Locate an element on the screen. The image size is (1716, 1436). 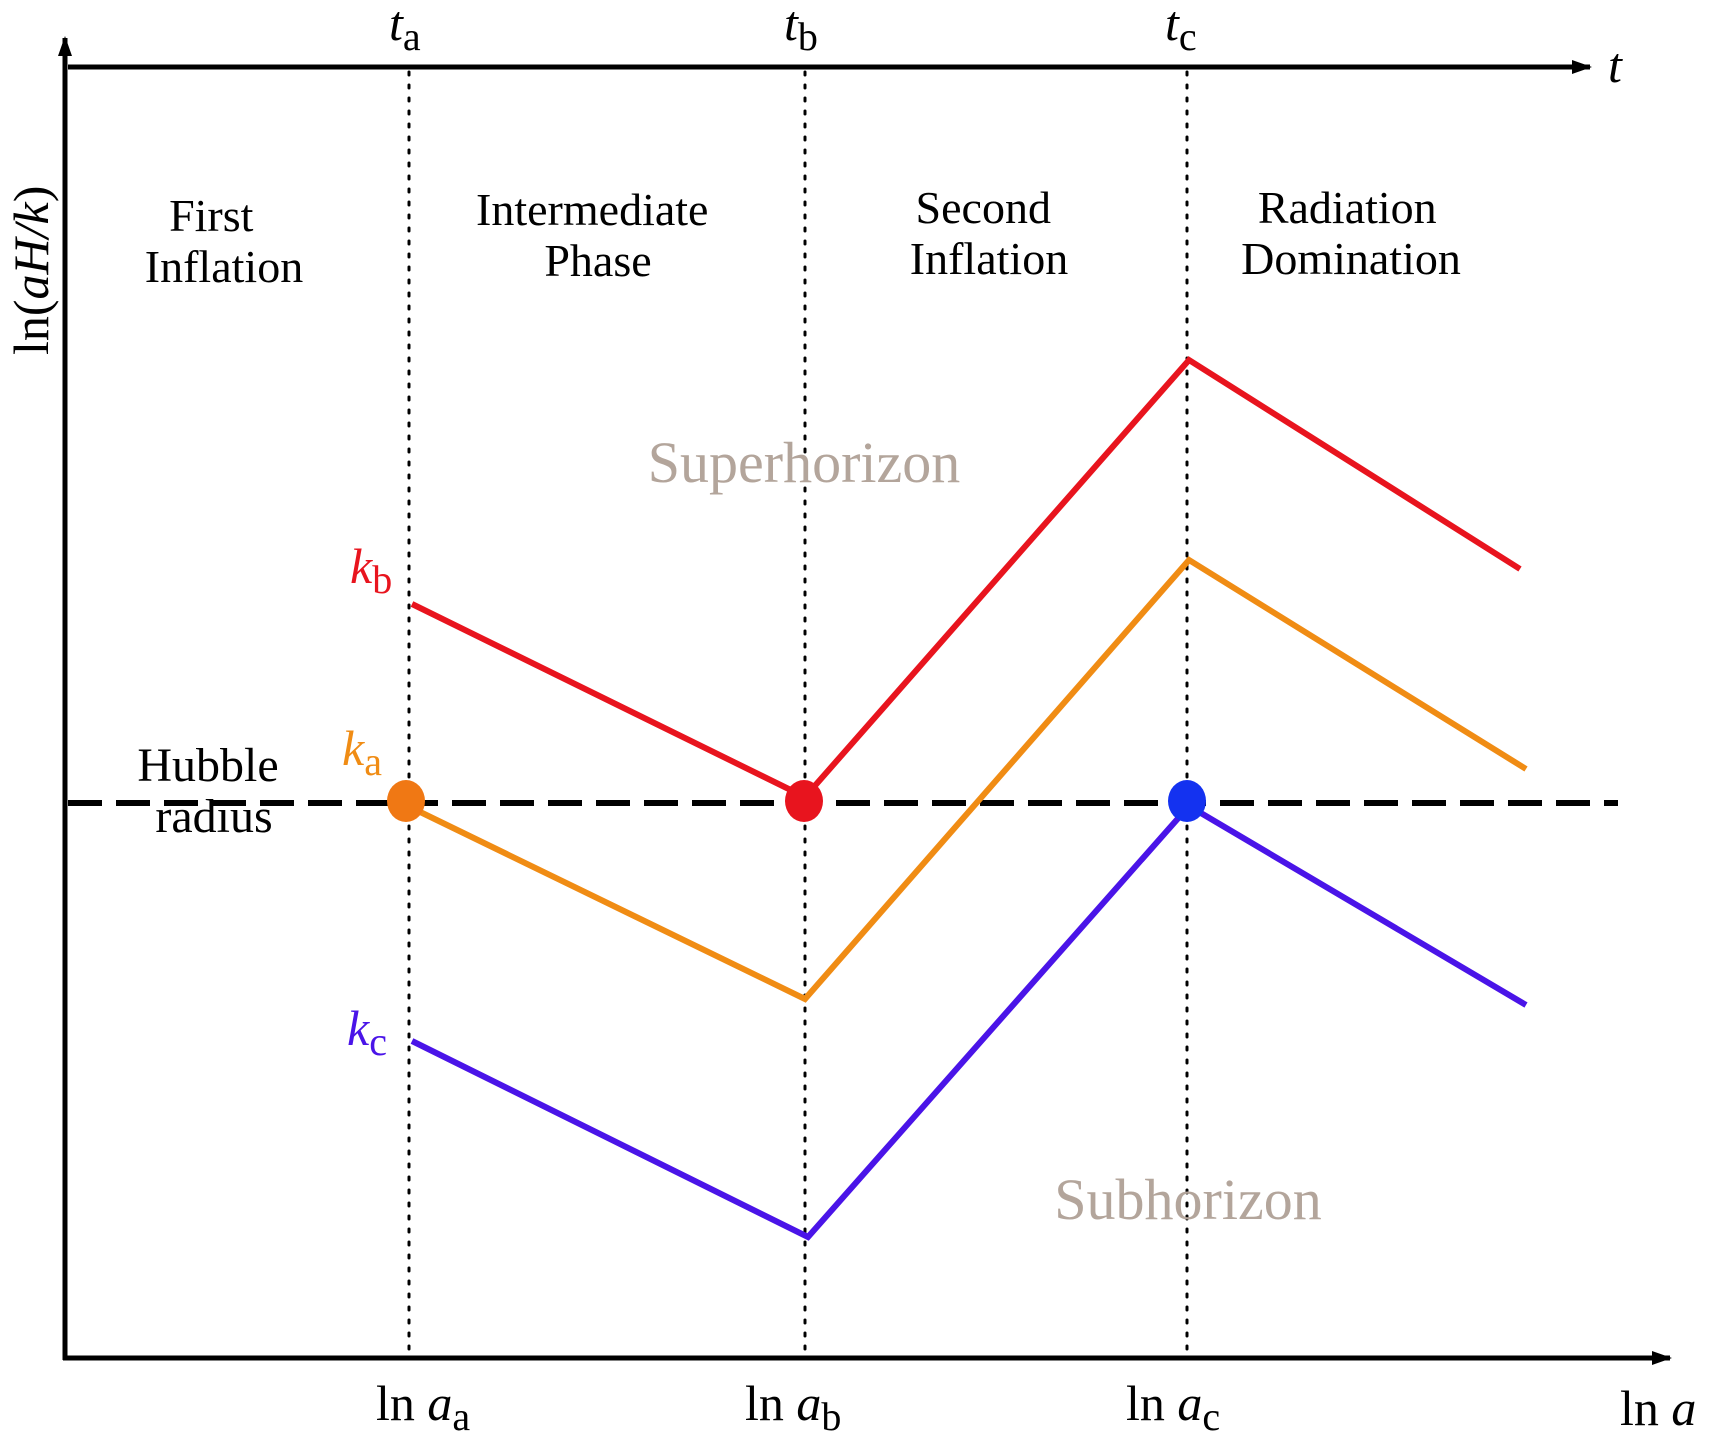
crossing-marker-kc is located at coordinates (1187, 801).